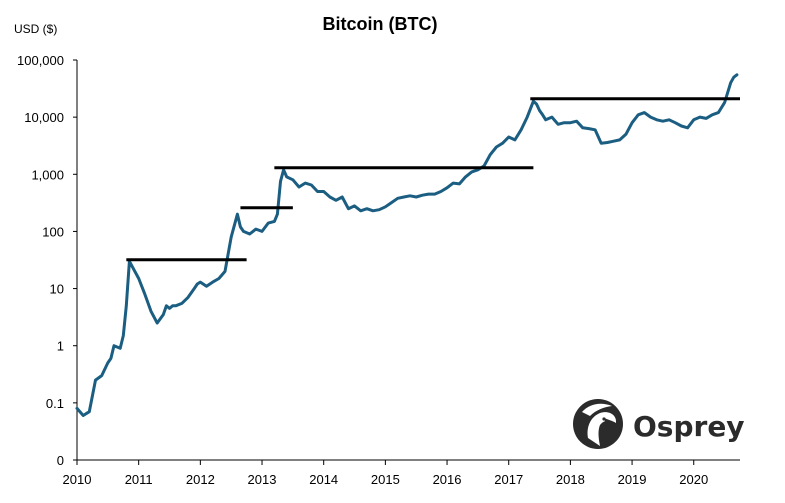  I want to click on x-tick-label: 2012, so click(200, 479).